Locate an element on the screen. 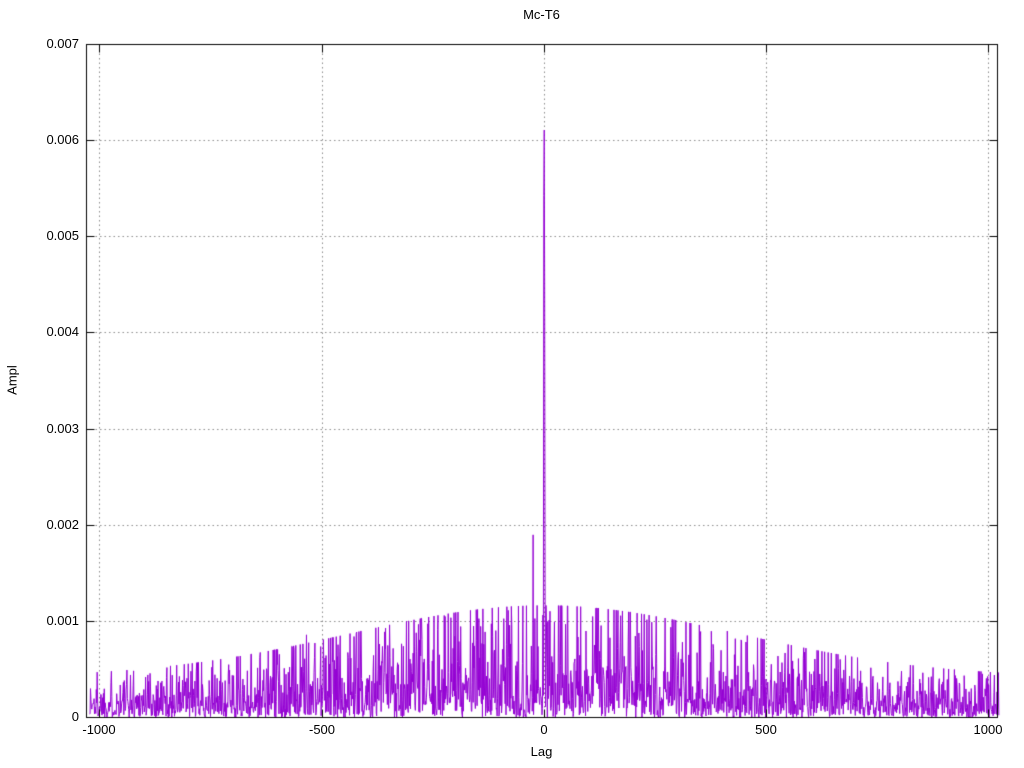  x-tick-label: 500 is located at coordinates (766, 729).